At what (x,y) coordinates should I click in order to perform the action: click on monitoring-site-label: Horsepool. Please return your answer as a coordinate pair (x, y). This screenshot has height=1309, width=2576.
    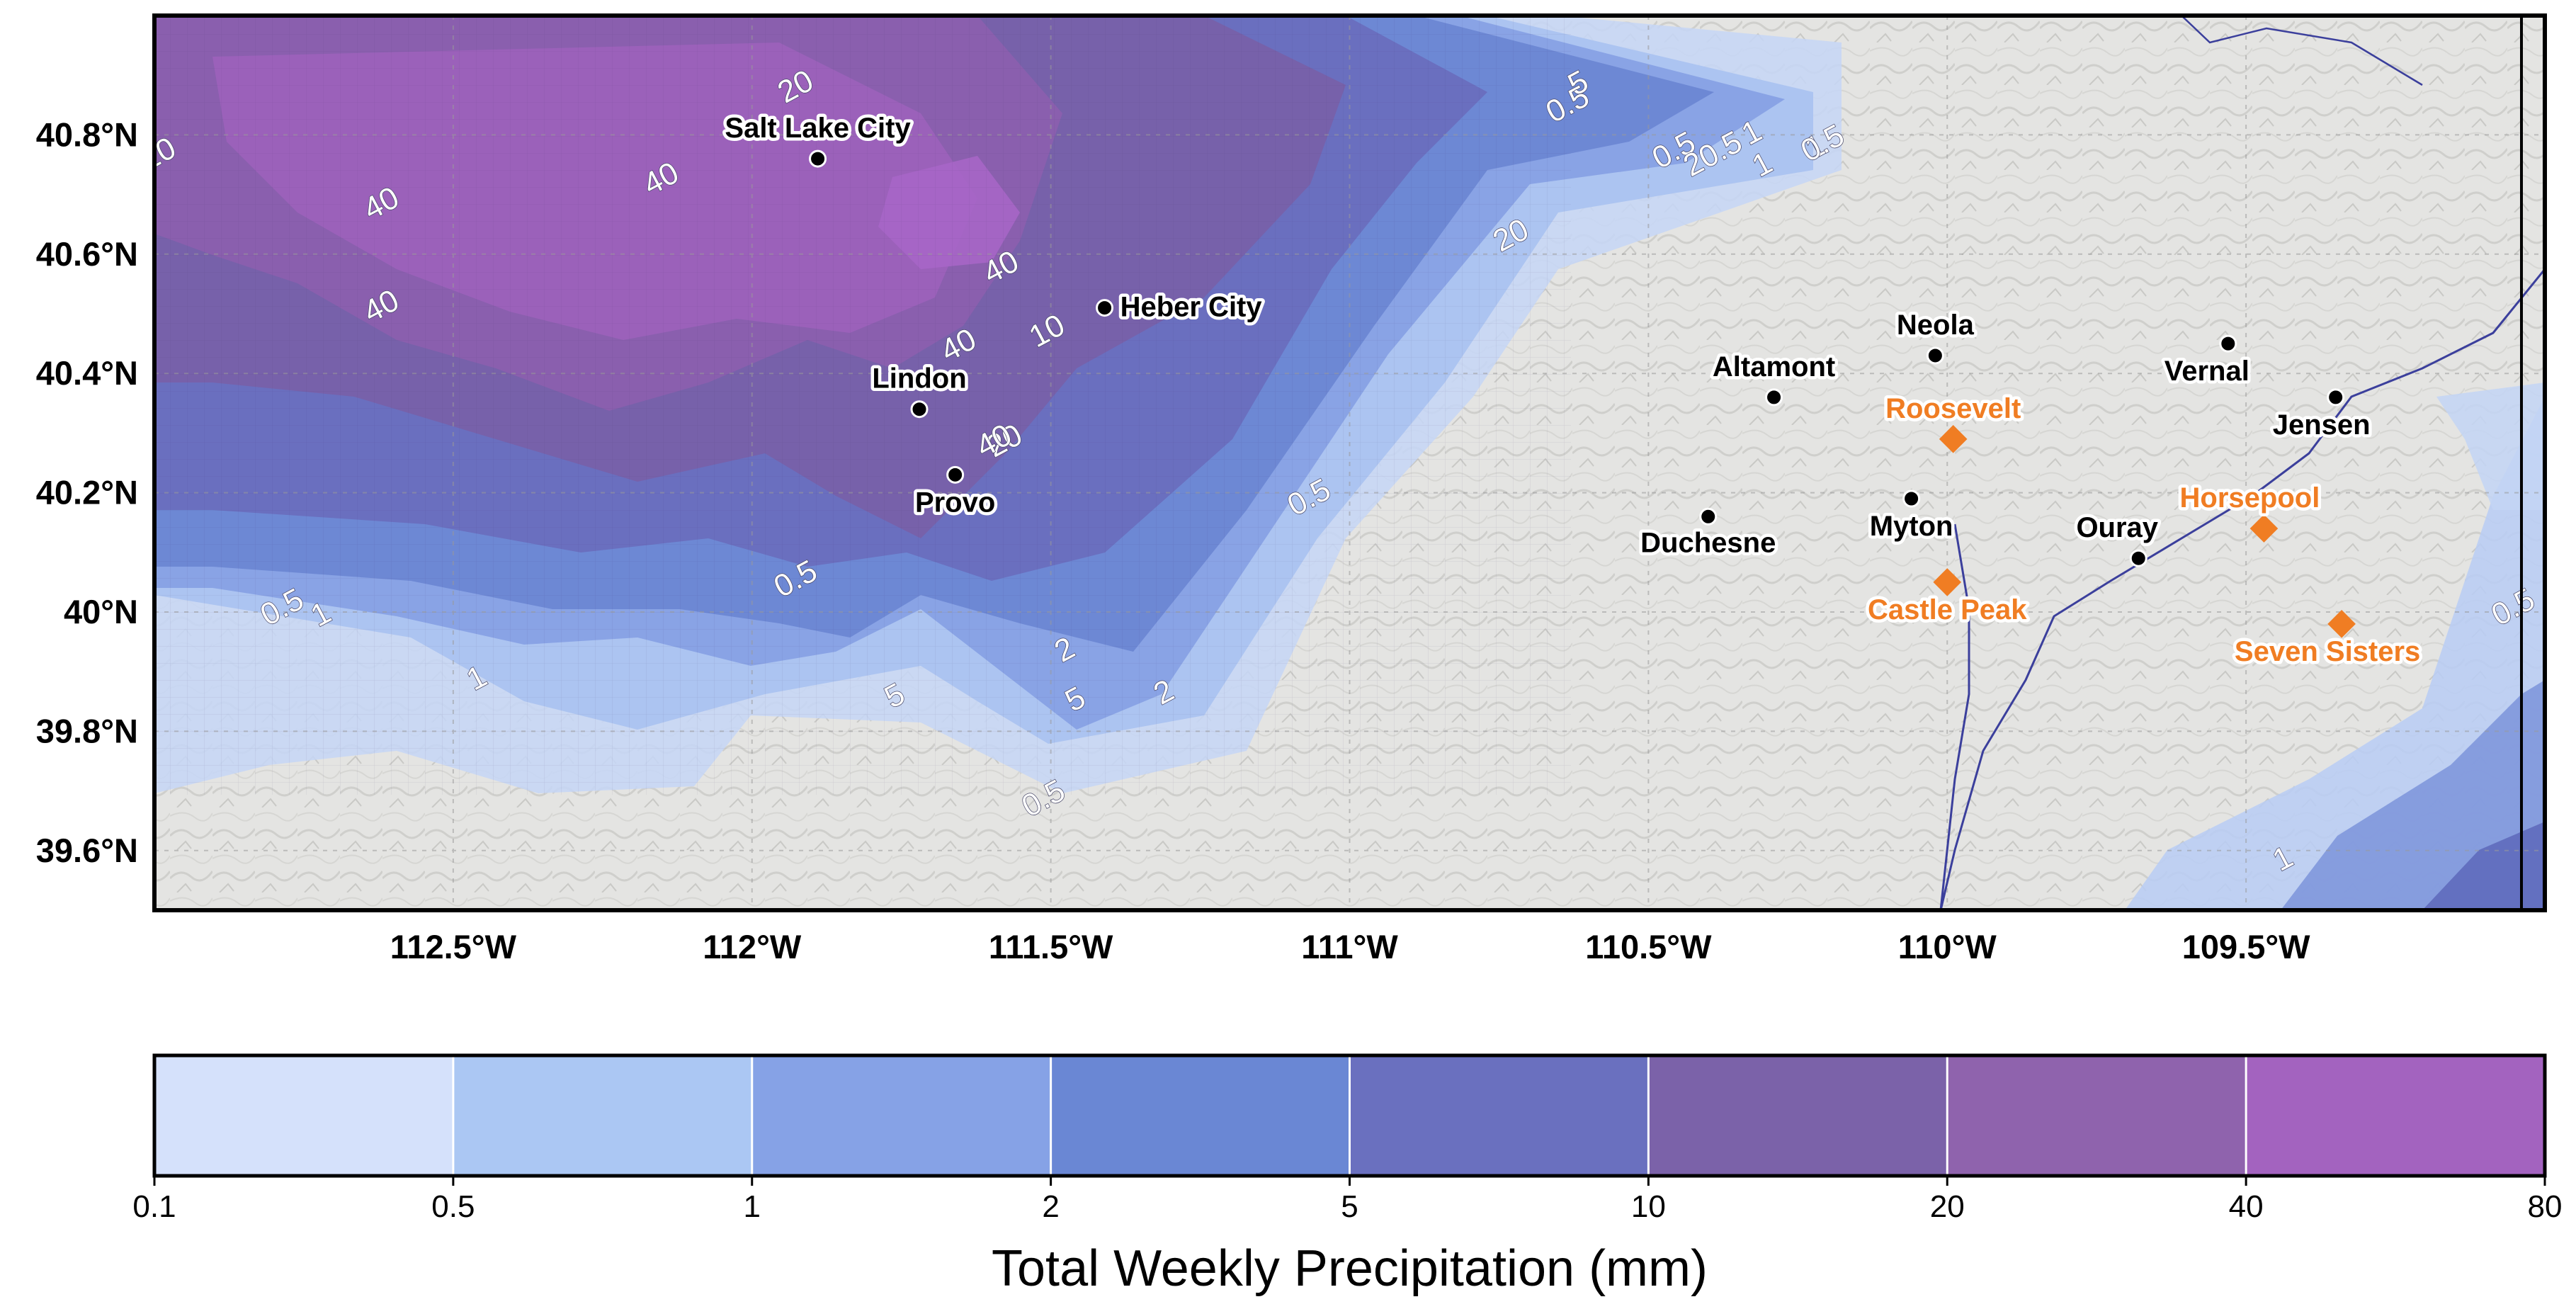
    Looking at the image, I should click on (2250, 498).